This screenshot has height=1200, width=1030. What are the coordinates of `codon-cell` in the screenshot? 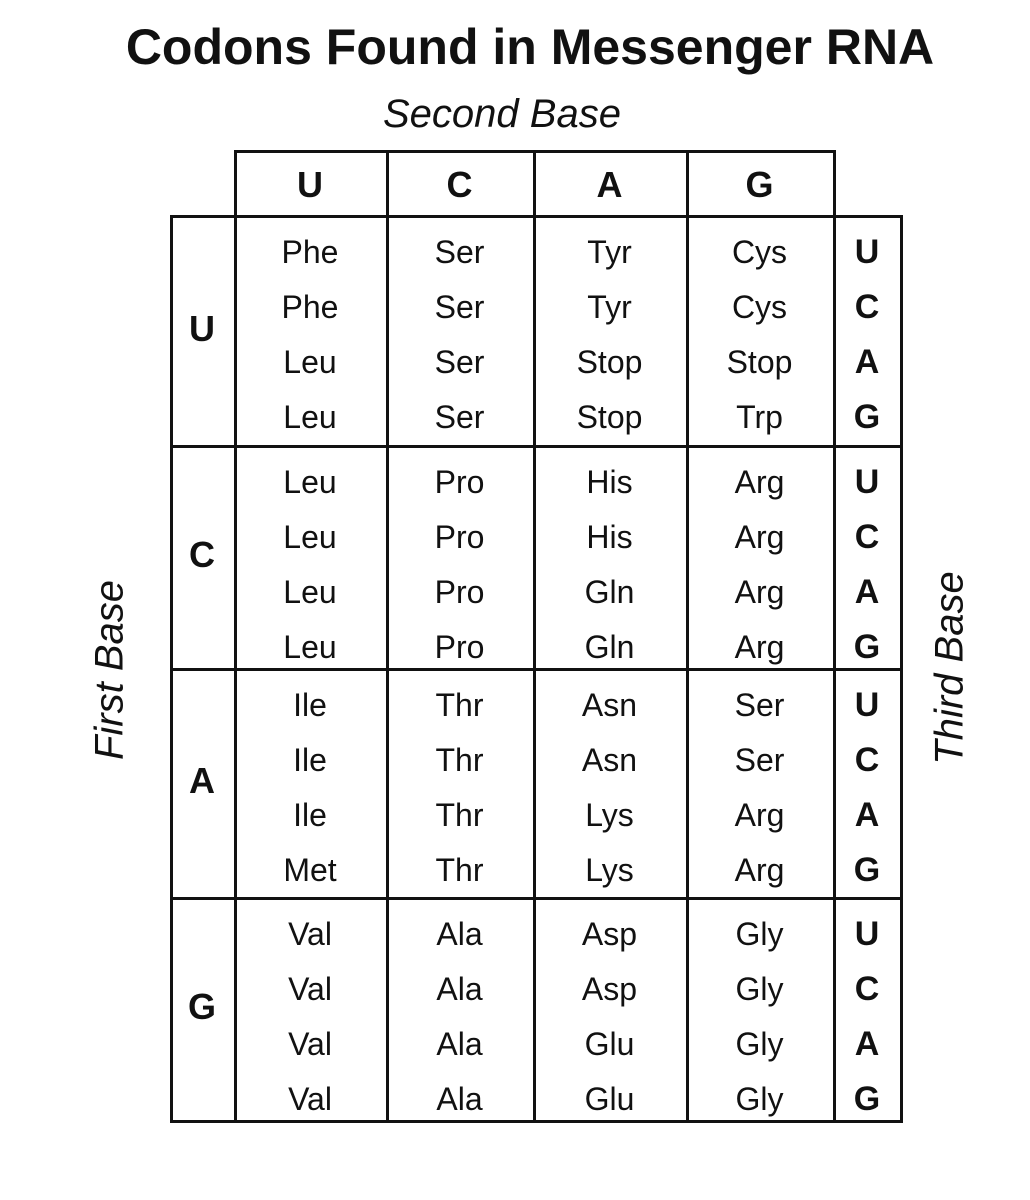 It's located at (761, 1010).